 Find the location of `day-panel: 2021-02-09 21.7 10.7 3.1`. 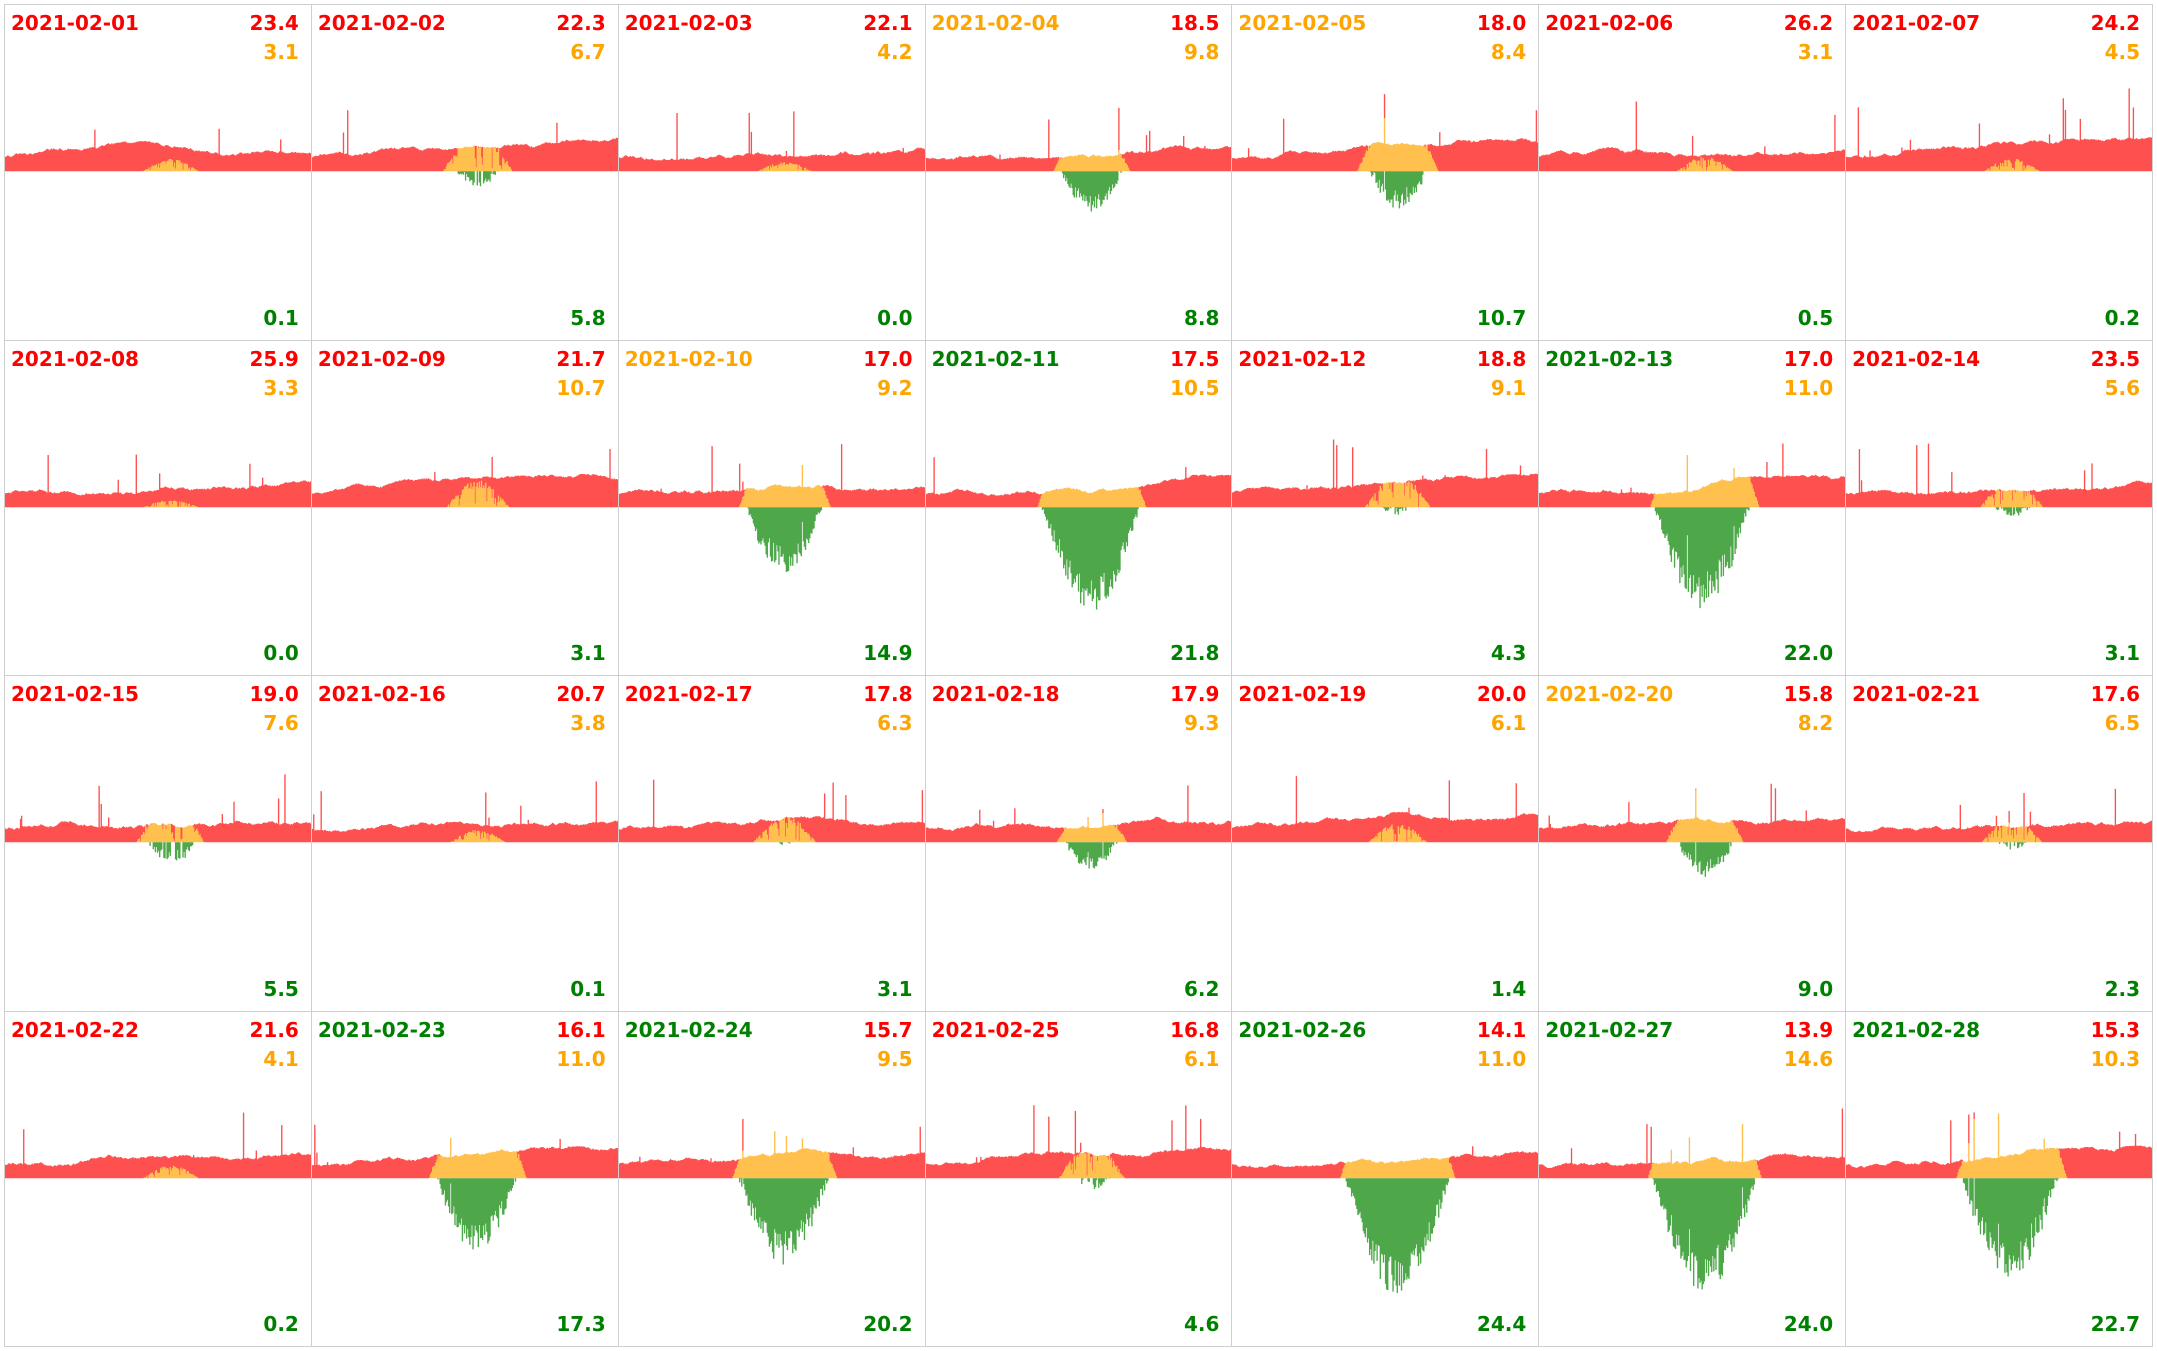

day-panel: 2021-02-09 21.7 10.7 3.1 is located at coordinates (465, 508).